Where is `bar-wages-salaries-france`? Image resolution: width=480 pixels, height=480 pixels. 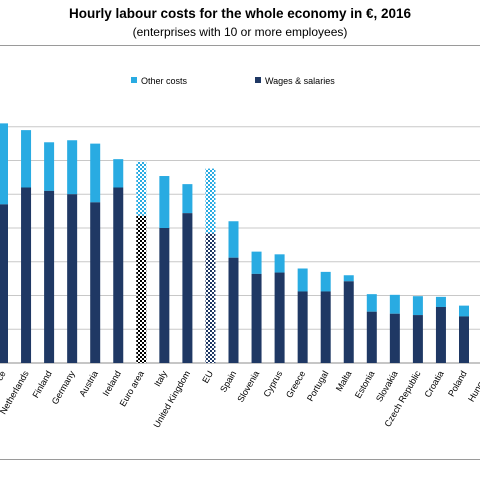
bar-wages-salaries-france is located at coordinates (4, 283).